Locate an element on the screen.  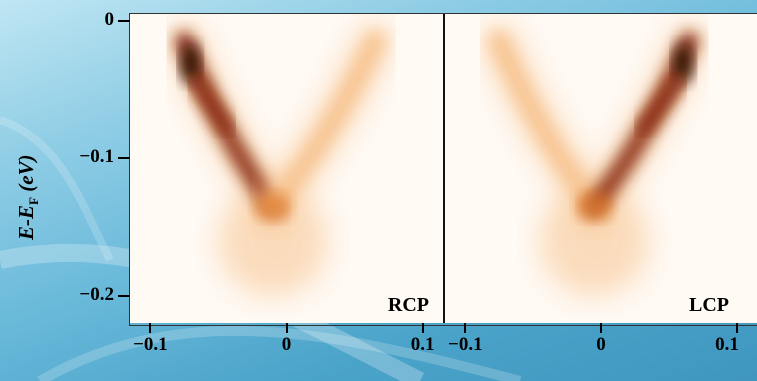
x-tick-label-lcp-1: 0 is located at coordinates (601, 344).